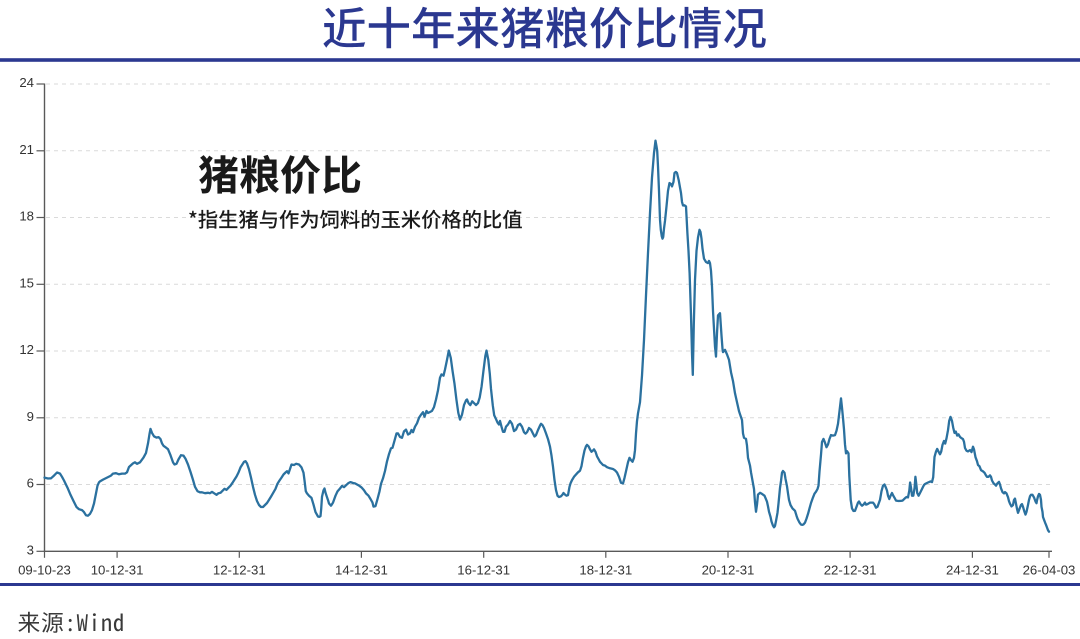  What do you see at coordinates (30, 483) in the screenshot?
I see `svg-text: 6` at bounding box center [30, 483].